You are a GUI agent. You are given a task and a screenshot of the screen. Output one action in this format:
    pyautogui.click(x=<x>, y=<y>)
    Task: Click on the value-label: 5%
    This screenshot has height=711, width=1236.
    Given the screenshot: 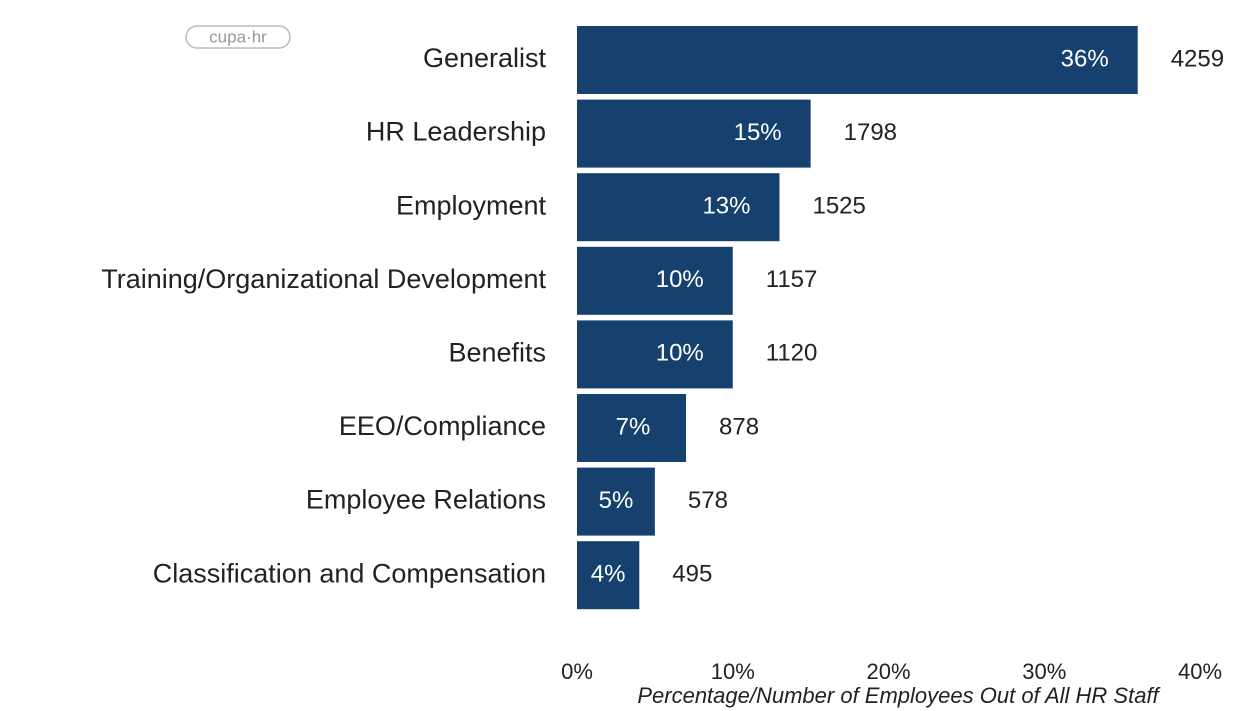 What is the action you would take?
    pyautogui.click(x=616, y=500)
    